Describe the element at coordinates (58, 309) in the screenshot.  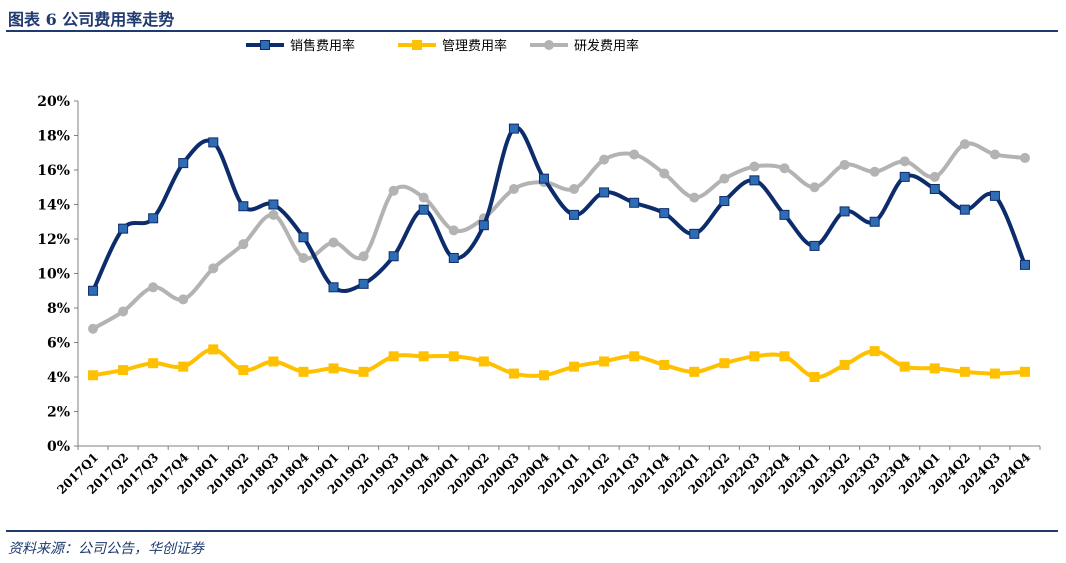
I see `y-tick-label: 8%` at that location.